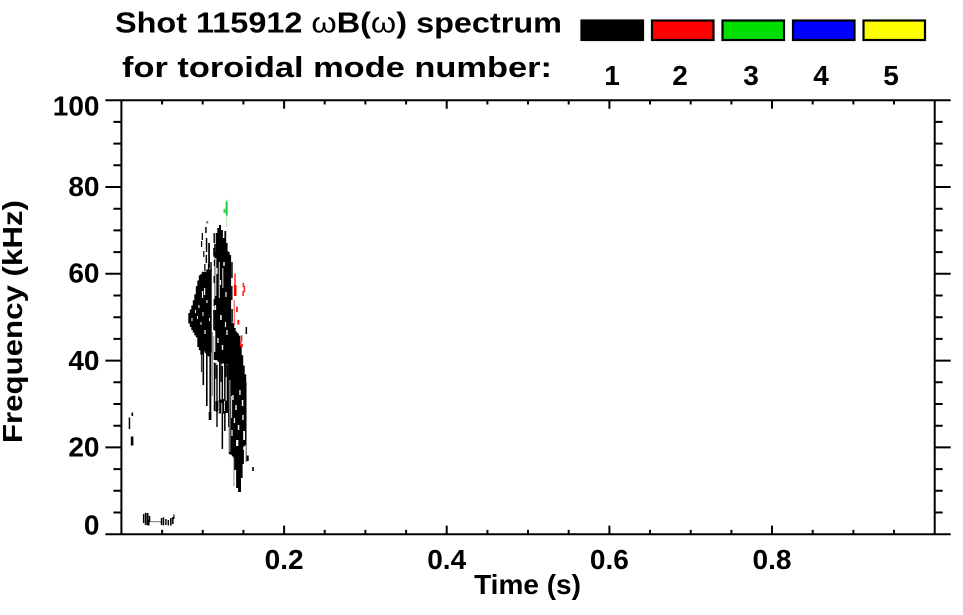 The height and width of the screenshot is (615, 963). Describe the element at coordinates (609, 559) in the screenshot. I see `svg-text: 0.6` at that location.